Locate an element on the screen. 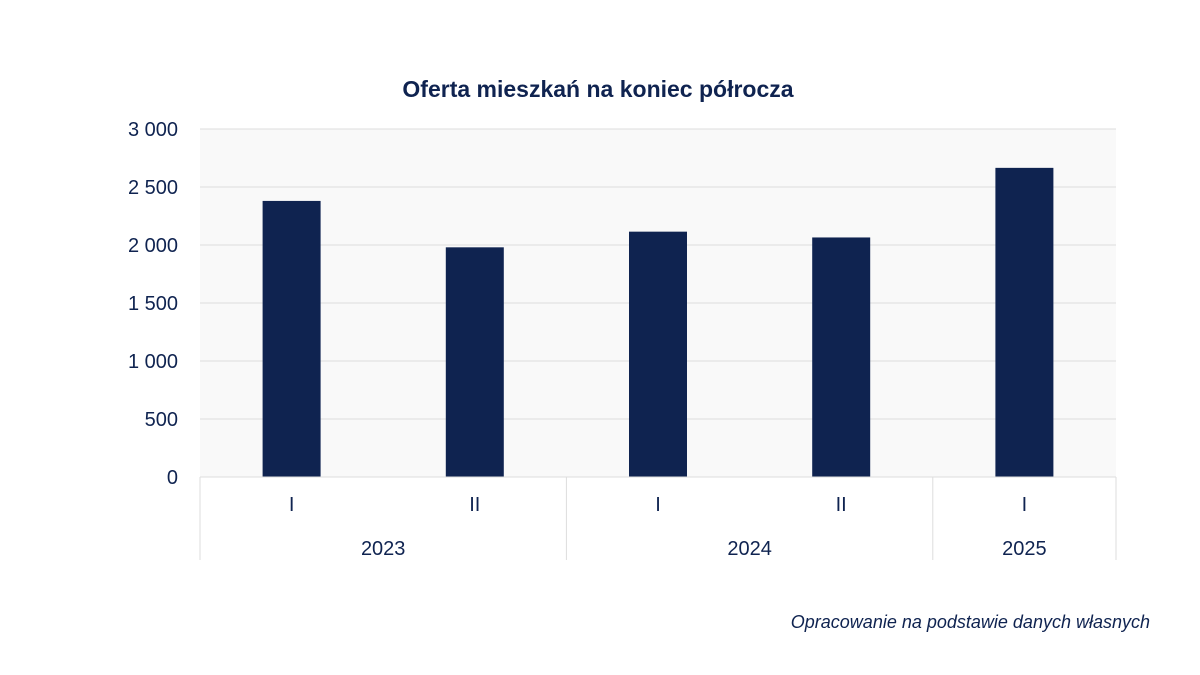 The height and width of the screenshot is (675, 1200). y-tick-label: 2 500 is located at coordinates (153, 188).